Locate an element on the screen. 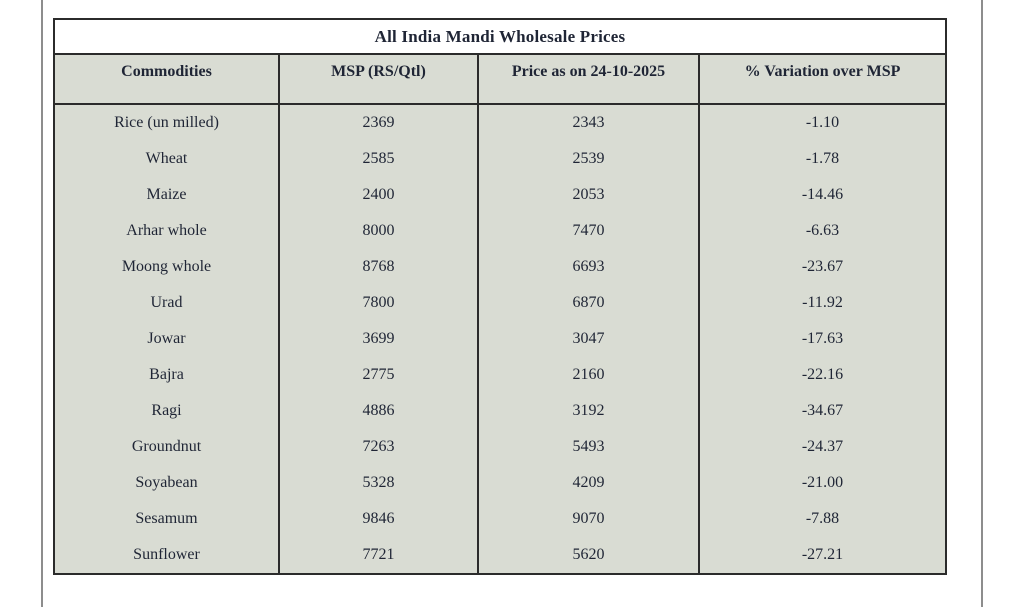  cell-price: 6870 is located at coordinates (588, 303).